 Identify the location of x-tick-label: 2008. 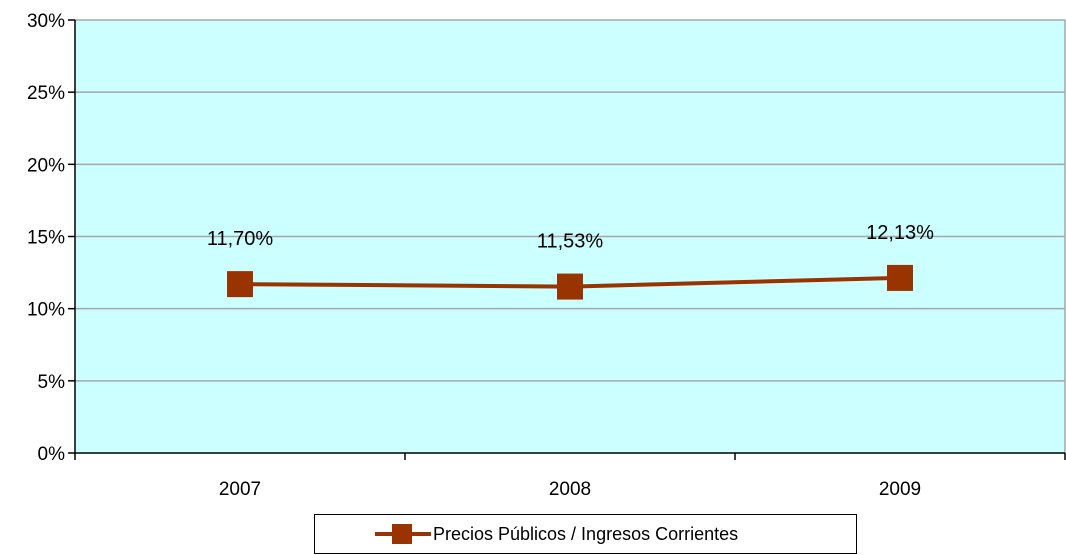
(570, 489).